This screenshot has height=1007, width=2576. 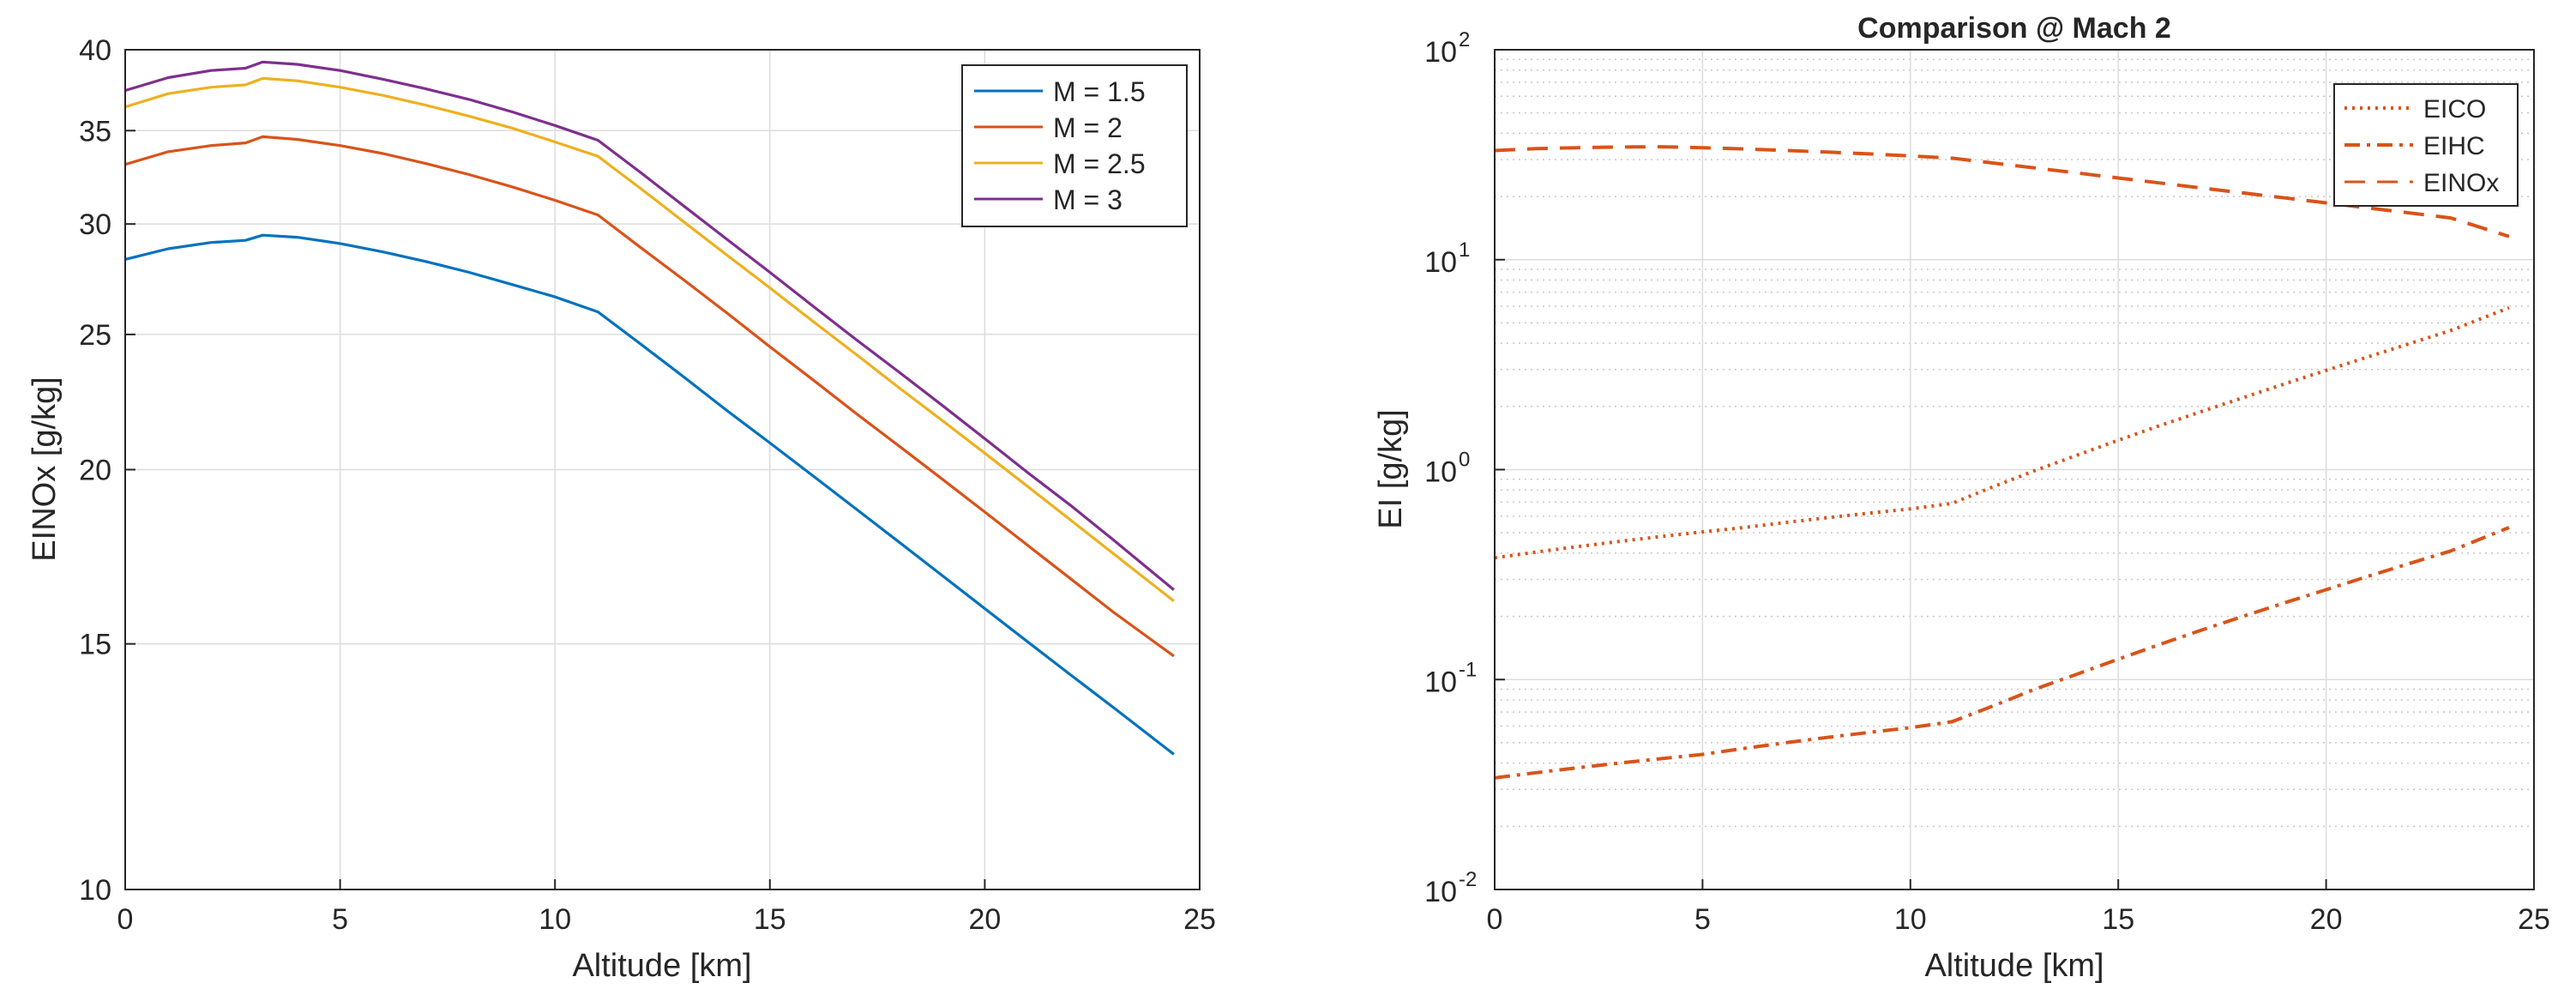 What do you see at coordinates (2014, 28) in the screenshot?
I see `right-chart-title: Comparison @ Mach 2` at bounding box center [2014, 28].